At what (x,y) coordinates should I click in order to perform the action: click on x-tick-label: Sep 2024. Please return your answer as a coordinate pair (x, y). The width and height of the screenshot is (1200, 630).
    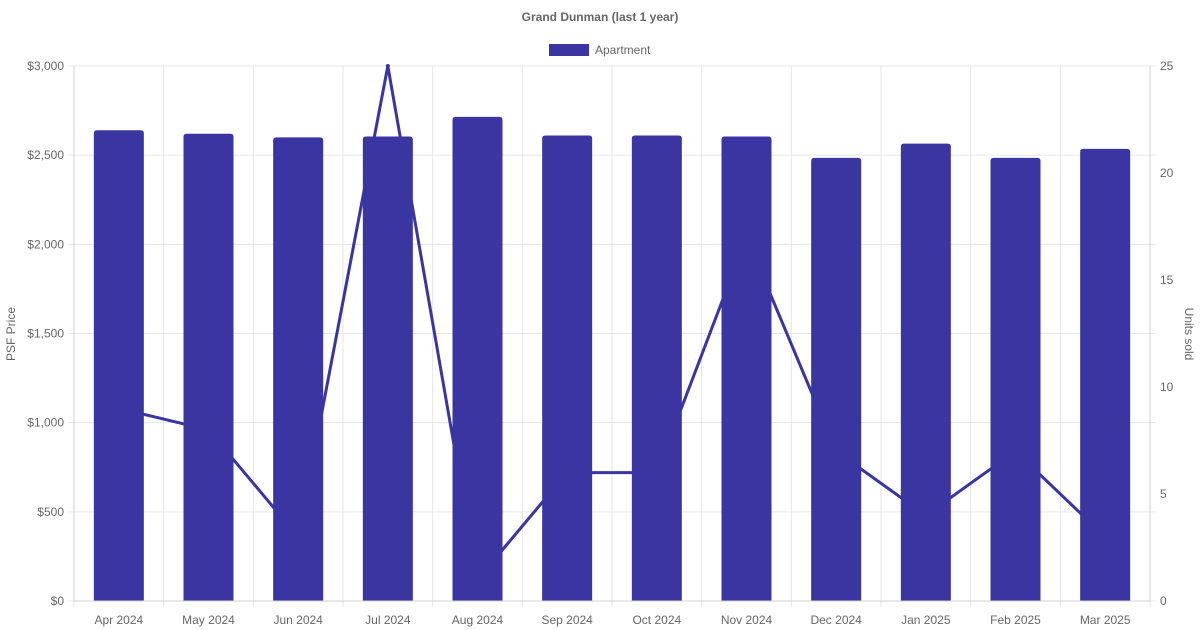
    Looking at the image, I should click on (567, 620).